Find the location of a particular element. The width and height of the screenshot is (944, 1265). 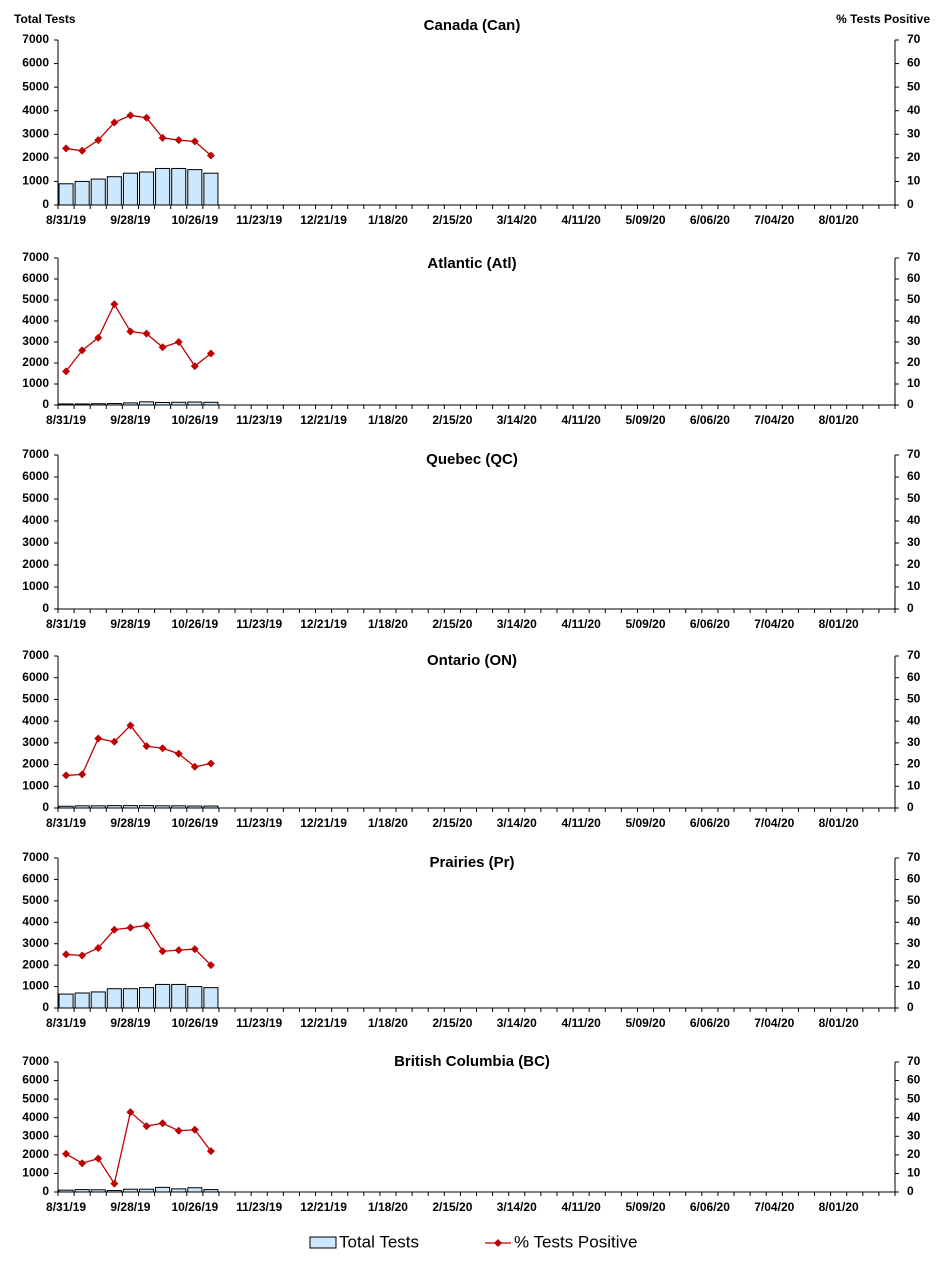

x-tick-label: 1/18/20 is located at coordinates (388, 1207).